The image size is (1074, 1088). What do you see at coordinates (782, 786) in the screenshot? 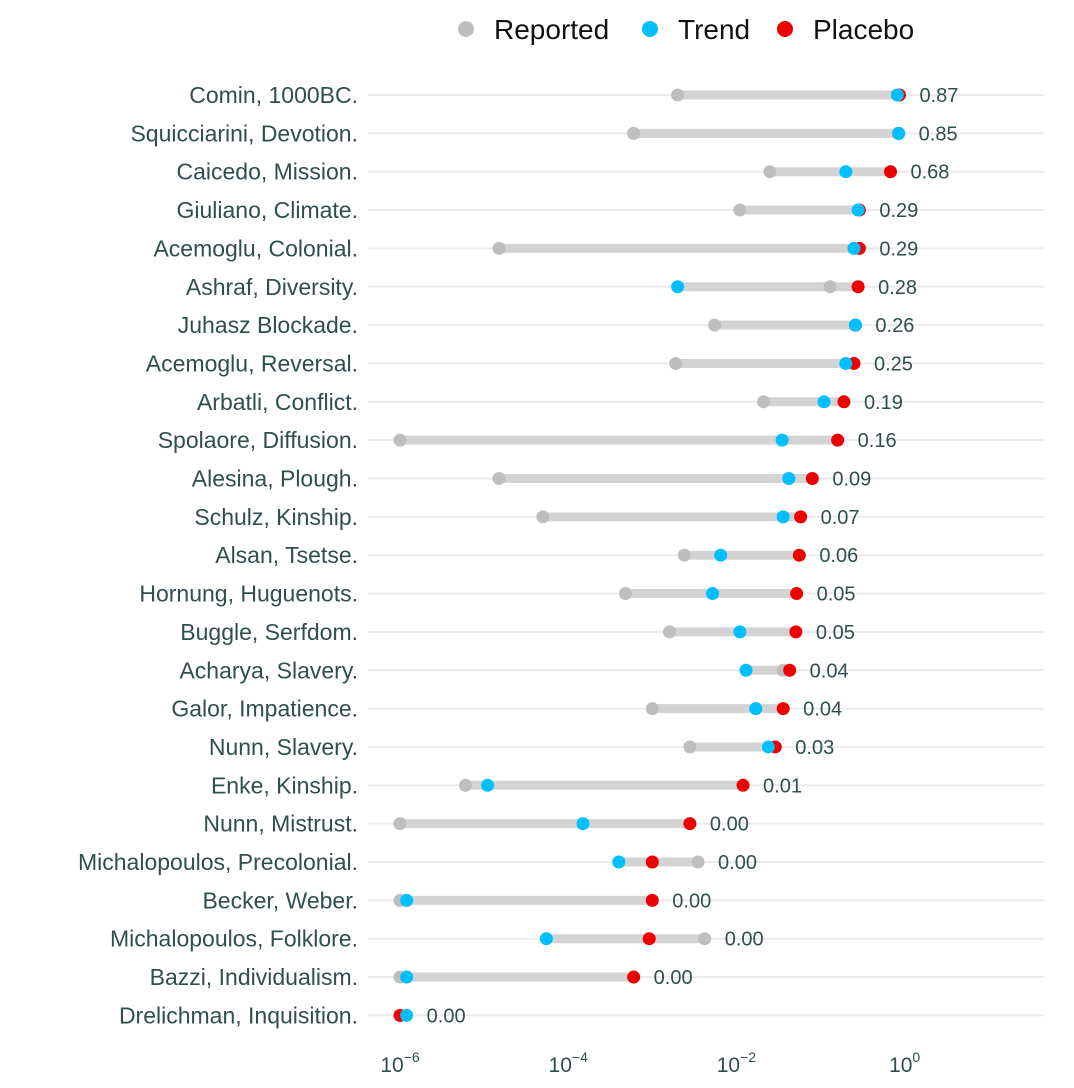
I see `value-label: 0.01` at bounding box center [782, 786].